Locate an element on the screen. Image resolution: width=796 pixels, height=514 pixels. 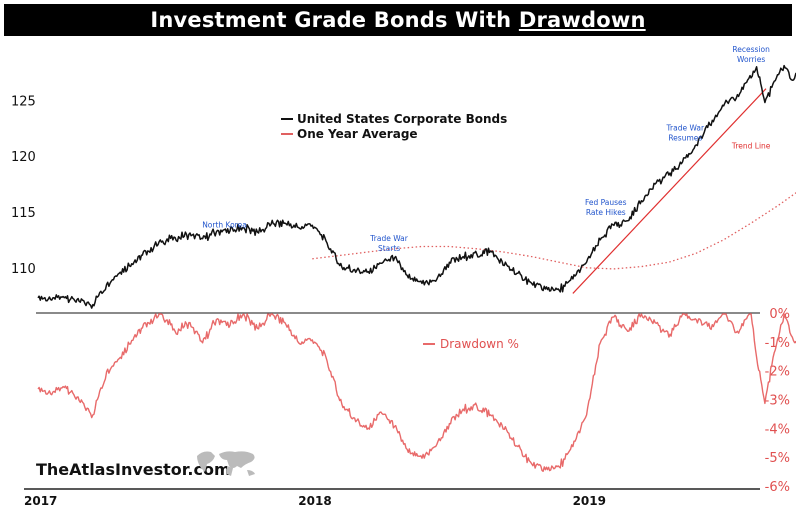
chart-title-bar: Investment Grade Bonds With Drawdown is located at coordinates (398, 20).